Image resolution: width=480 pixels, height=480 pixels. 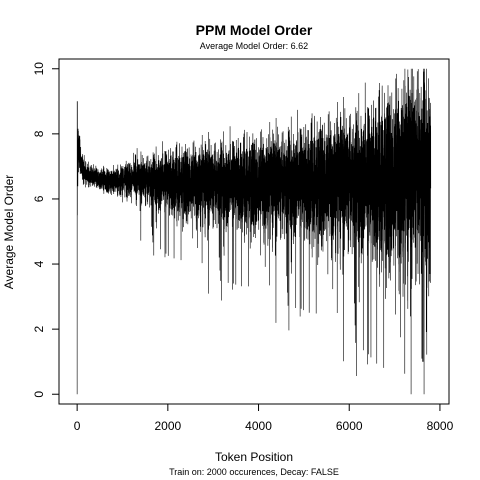 I want to click on x-tick-label: 2000, so click(x=167, y=426).